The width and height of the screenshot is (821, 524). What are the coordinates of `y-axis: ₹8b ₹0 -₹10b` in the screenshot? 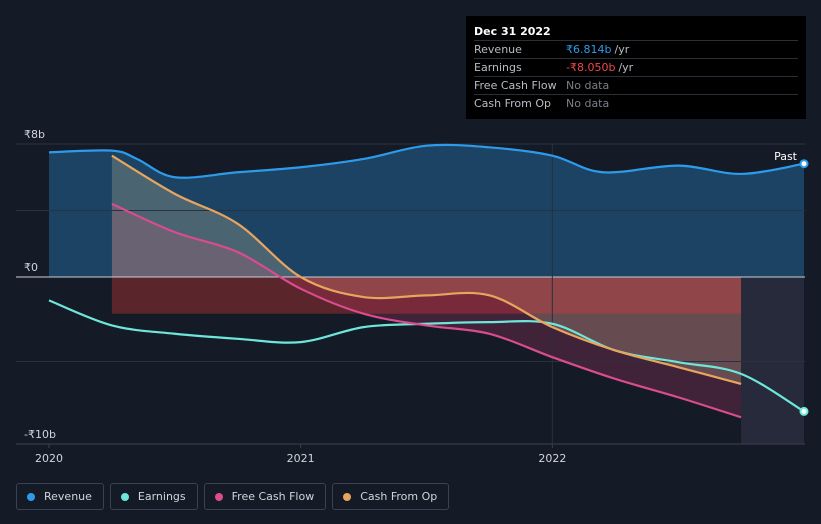 It's located at (40, 284).